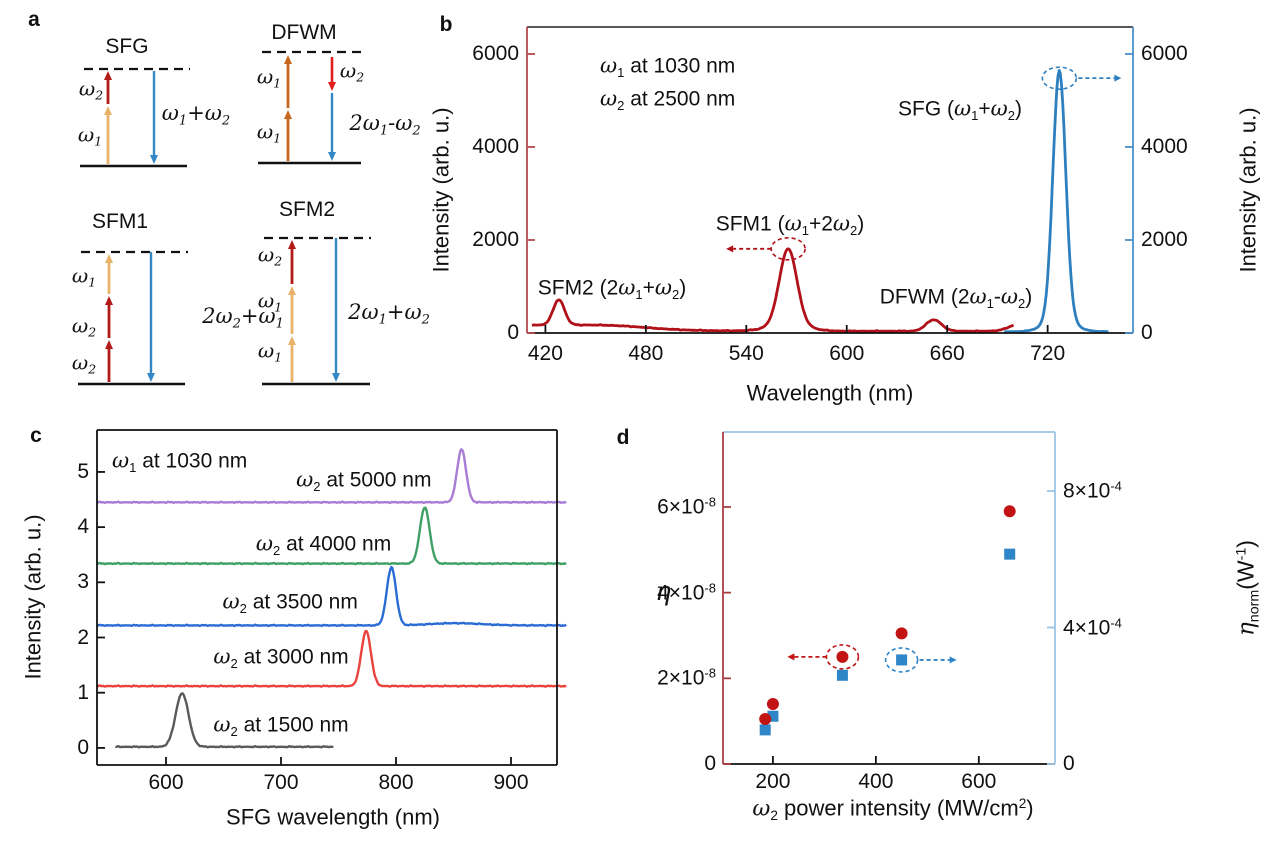  I want to click on d-ytick-right-label-1: 4×10⁻⁴, so click(1092, 627).